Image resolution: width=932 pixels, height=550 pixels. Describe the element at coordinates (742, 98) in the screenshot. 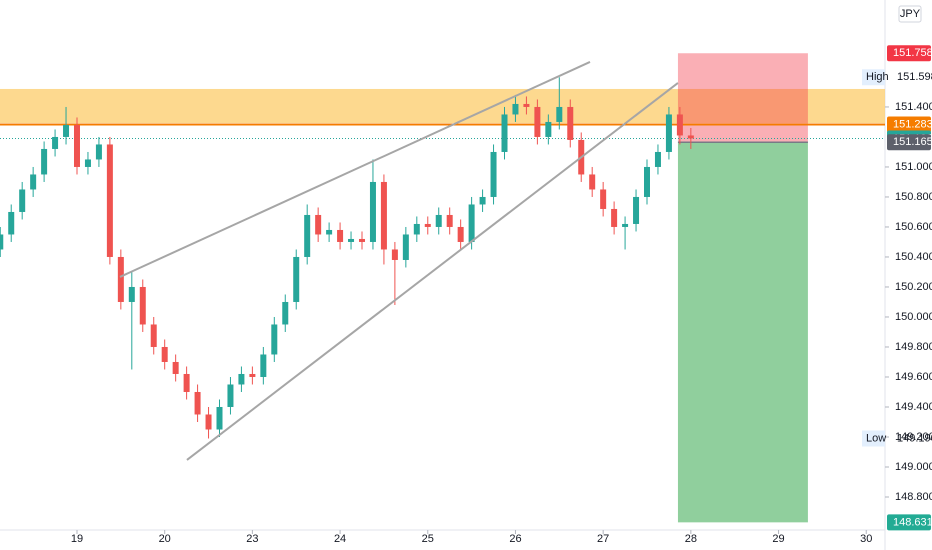

I see `stop-area` at that location.